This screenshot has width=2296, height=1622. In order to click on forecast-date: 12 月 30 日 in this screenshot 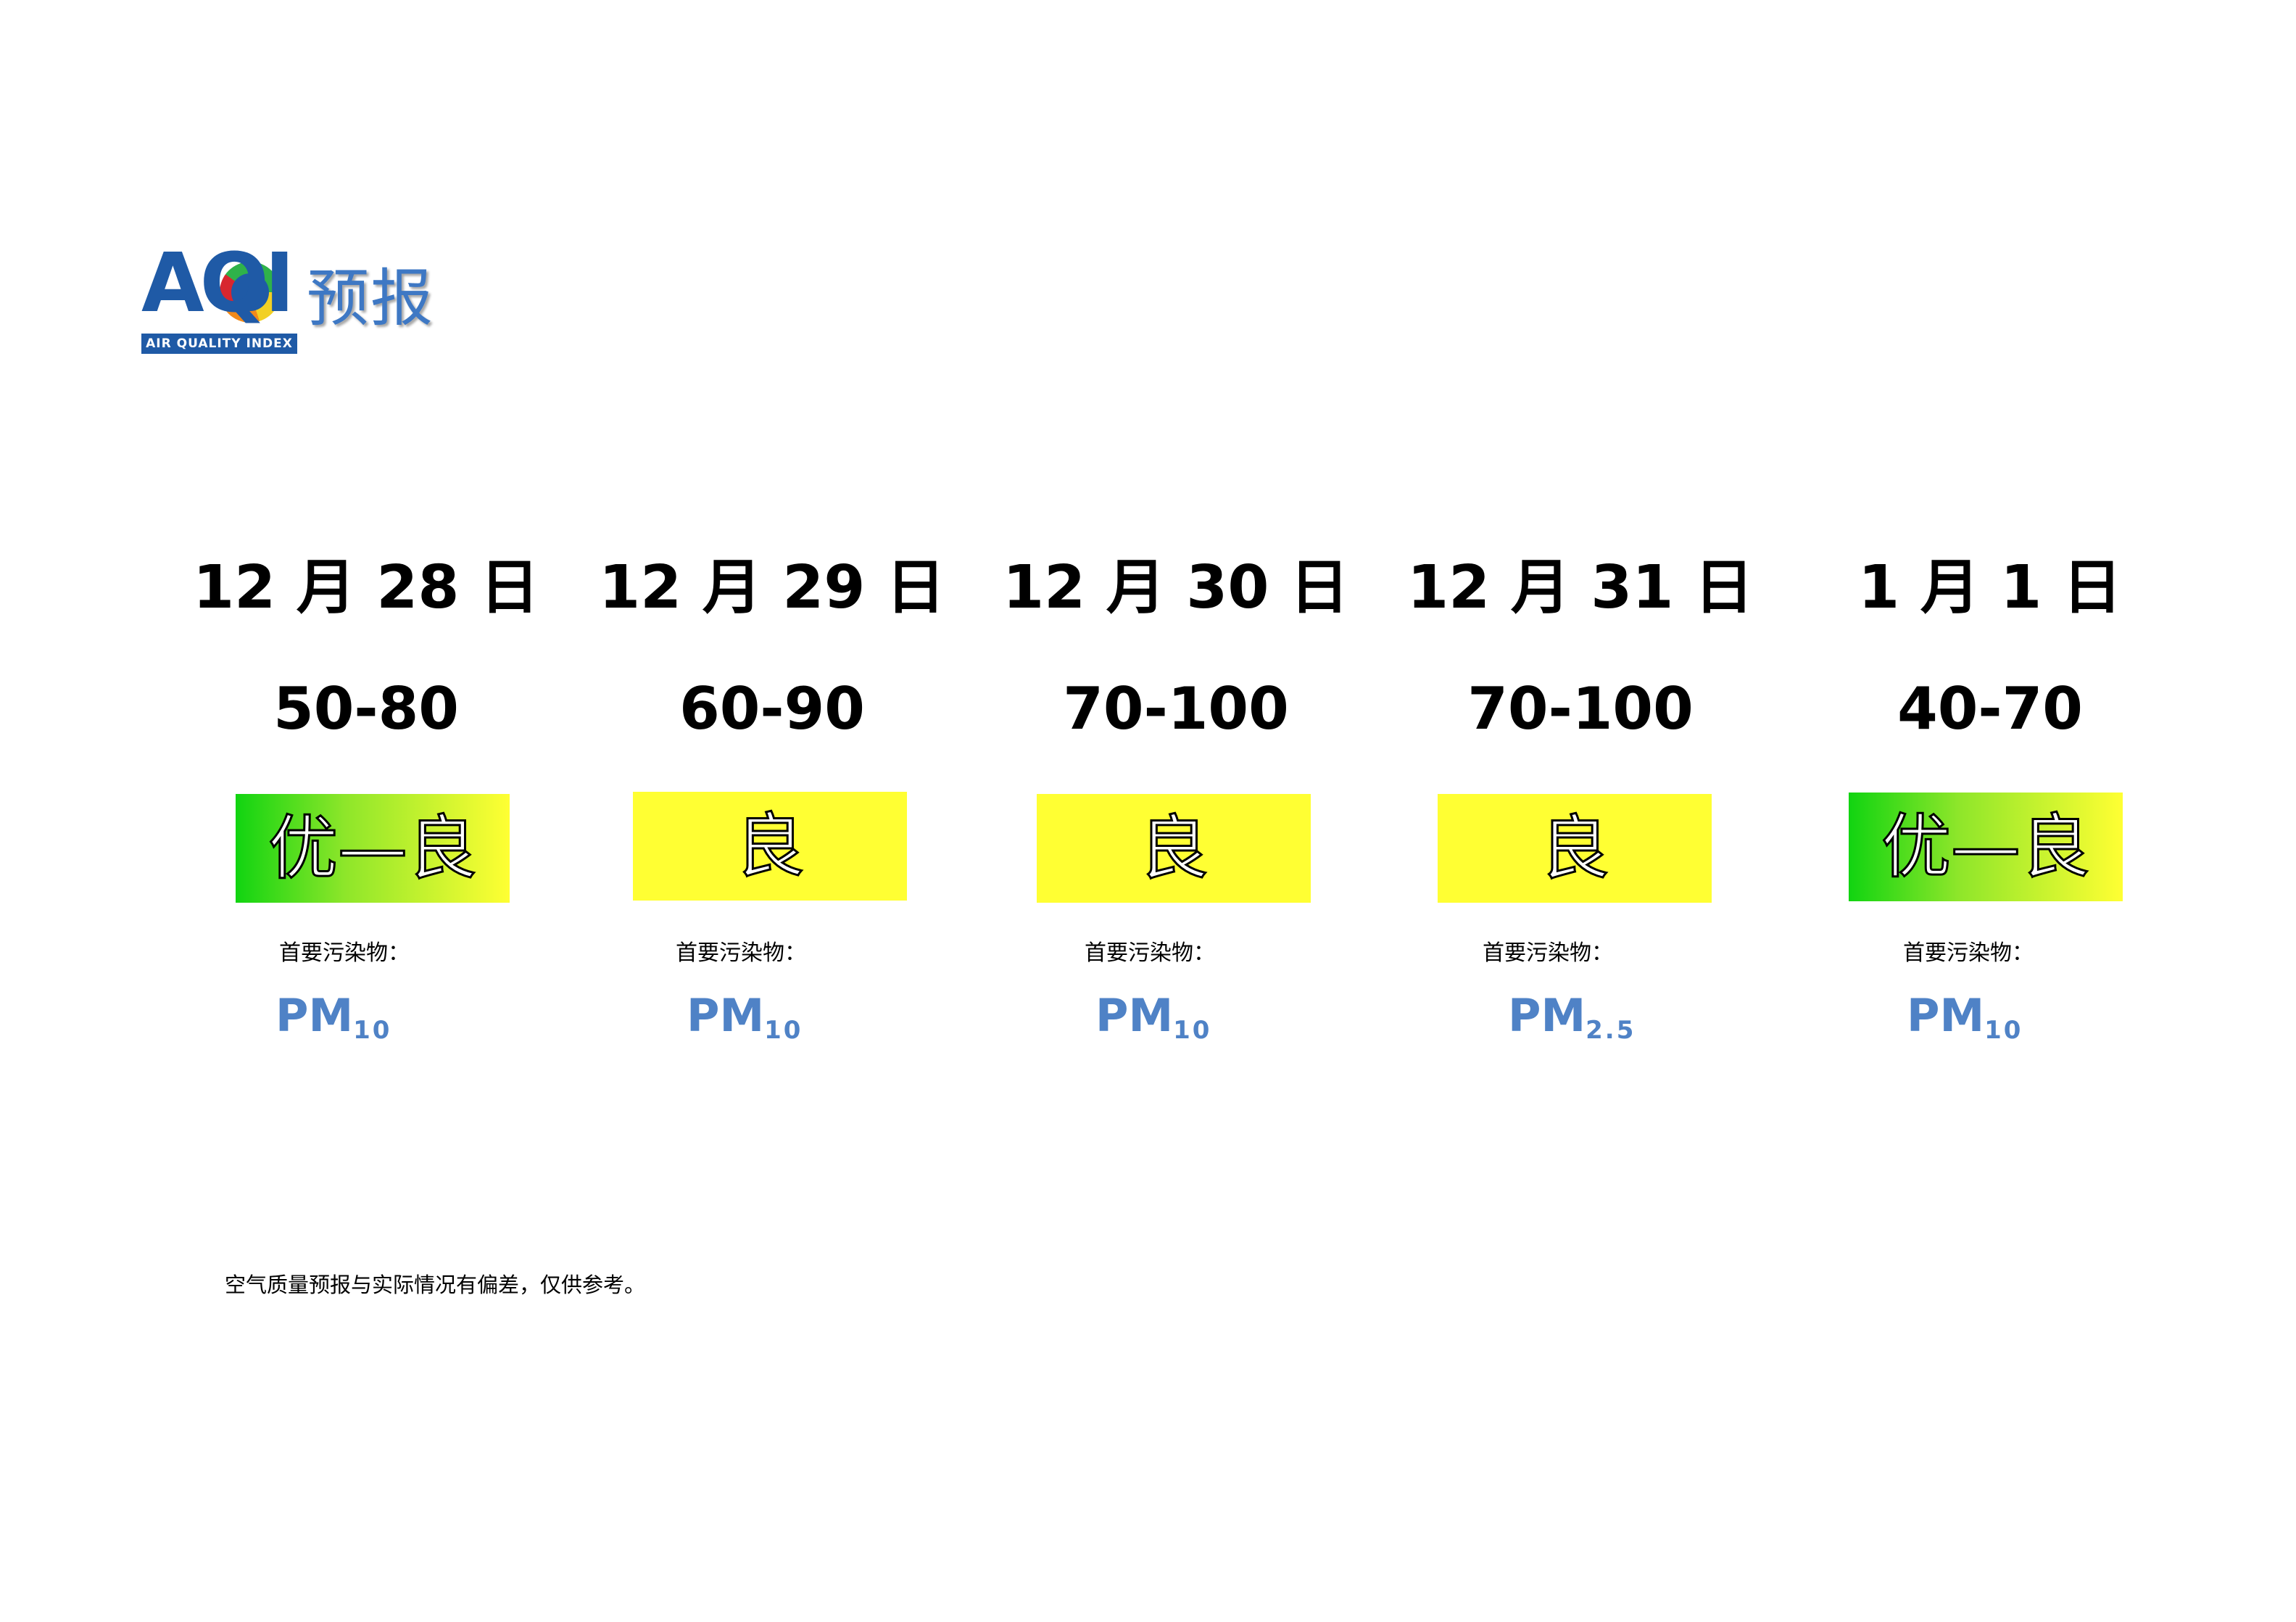, I will do `click(1176, 587)`.